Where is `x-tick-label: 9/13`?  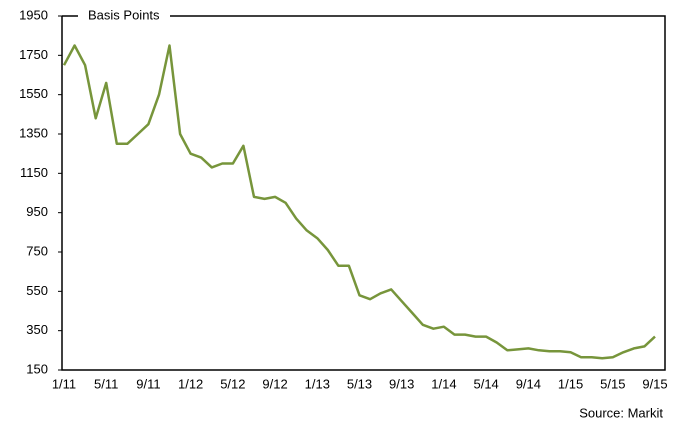
x-tick-label: 9/13 is located at coordinates (401, 383).